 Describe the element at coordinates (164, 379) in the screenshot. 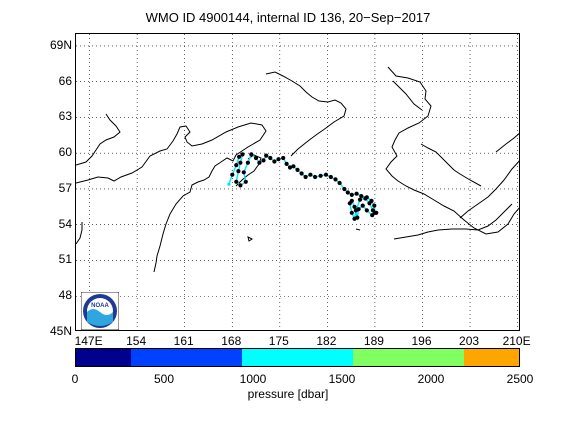

I see `colorbar-tick-label: 500` at that location.